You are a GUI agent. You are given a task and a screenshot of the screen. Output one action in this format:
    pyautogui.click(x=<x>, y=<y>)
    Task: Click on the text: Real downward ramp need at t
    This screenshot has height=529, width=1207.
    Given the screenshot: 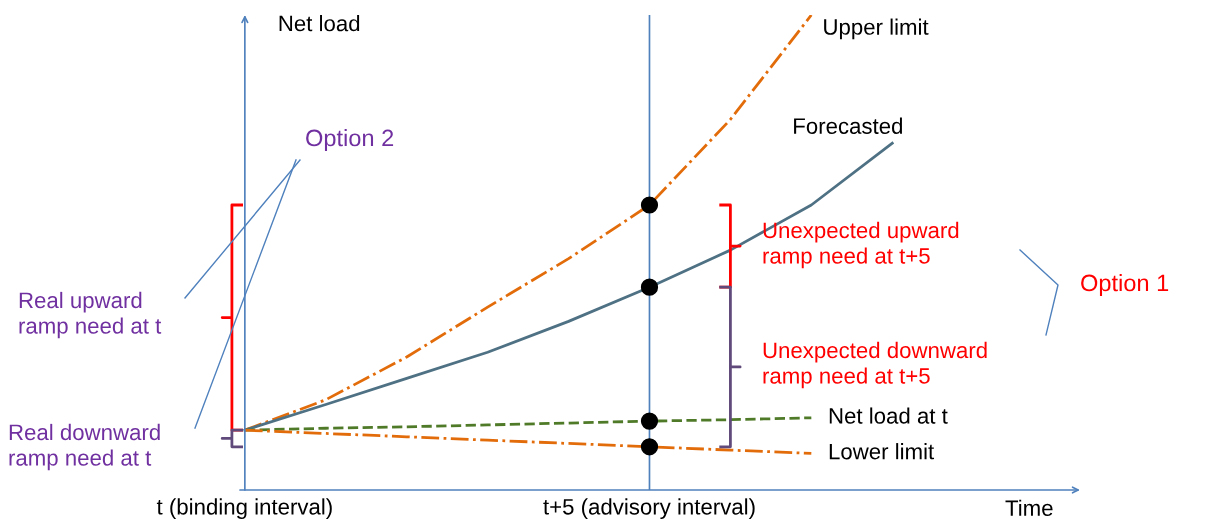 What is the action you would take?
    pyautogui.click(x=84, y=447)
    